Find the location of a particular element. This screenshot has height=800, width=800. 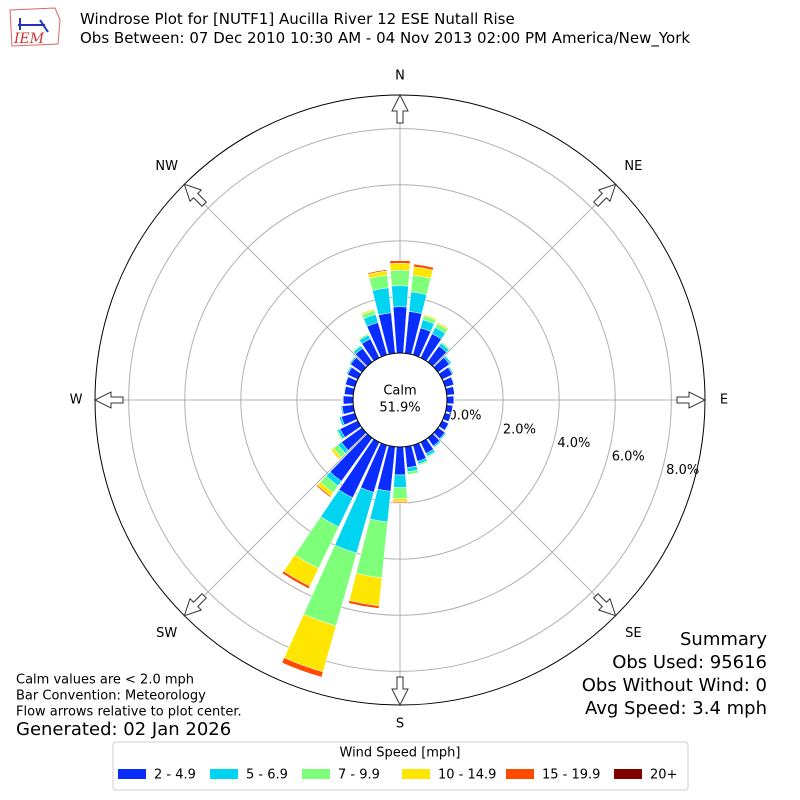

legend-label: 2 - 4.9 is located at coordinates (175, 775).